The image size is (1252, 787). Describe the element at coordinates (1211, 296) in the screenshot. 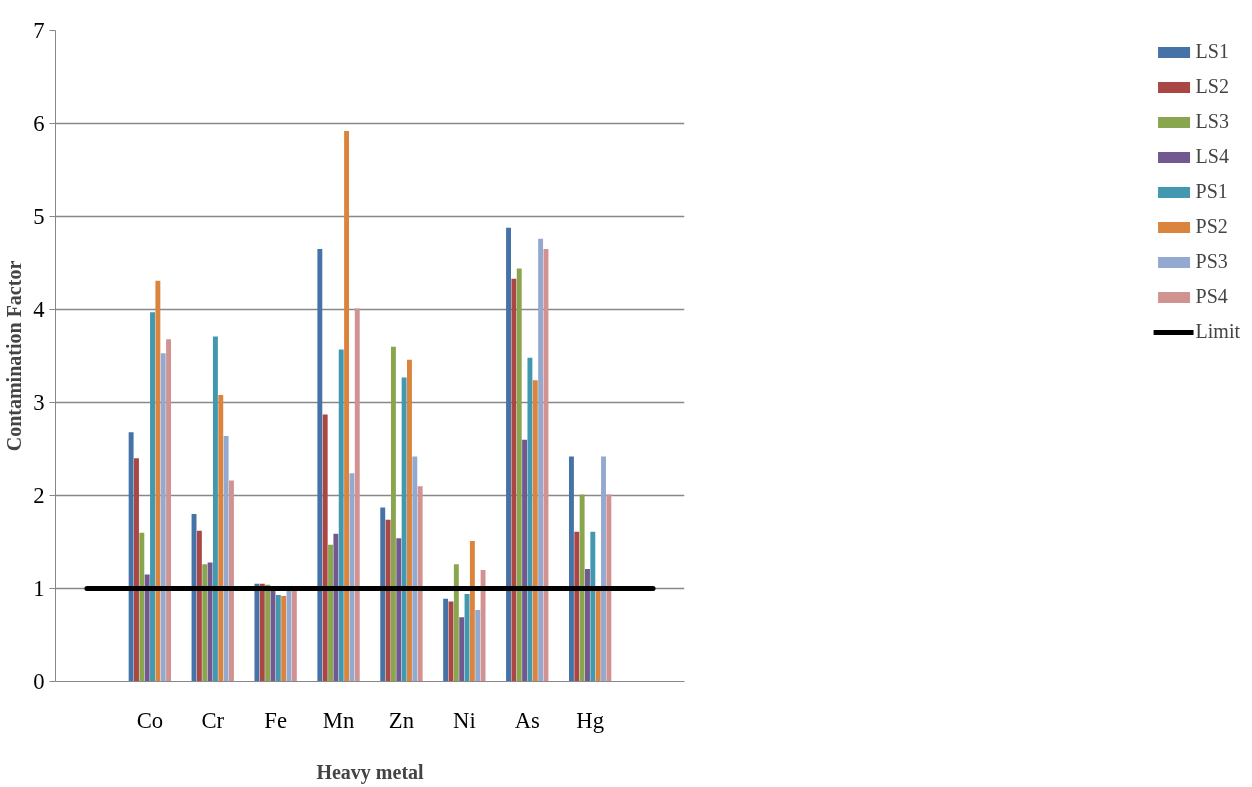

I see `legend-label: PS4` at that location.